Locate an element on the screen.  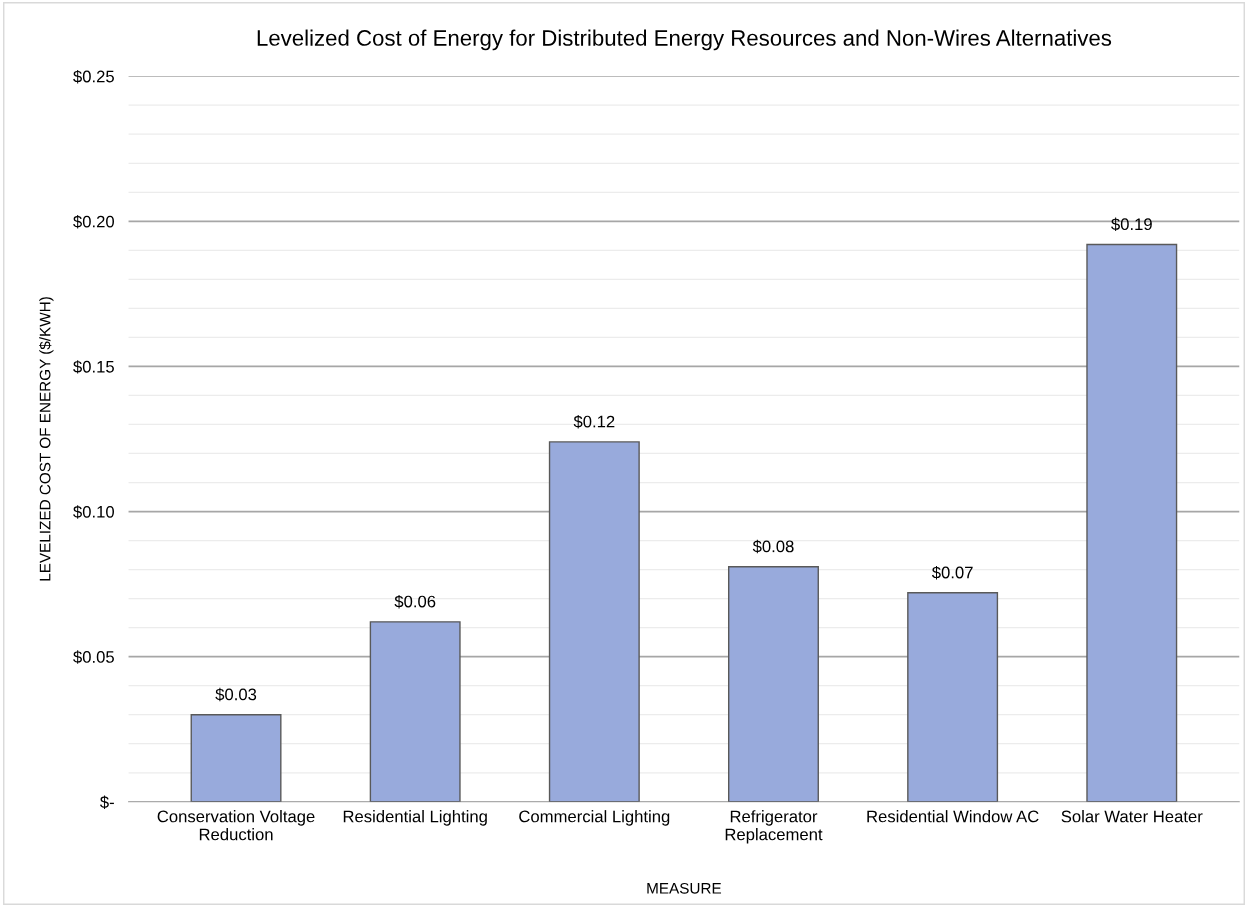
data-label: $0.06 is located at coordinates (415, 601).